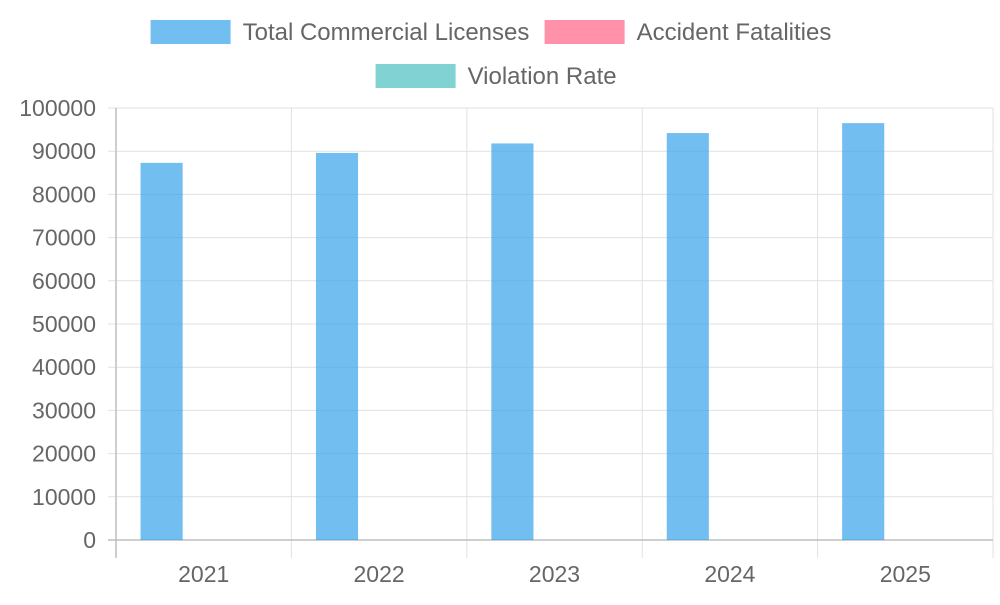  What do you see at coordinates (64, 324) in the screenshot?
I see `y-tick-label: 50000` at bounding box center [64, 324].